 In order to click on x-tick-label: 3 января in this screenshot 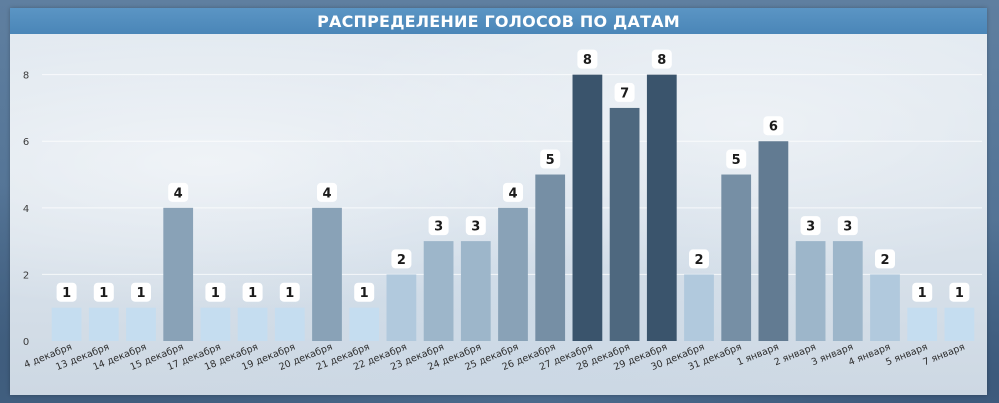, I will do `click(832, 355)`.